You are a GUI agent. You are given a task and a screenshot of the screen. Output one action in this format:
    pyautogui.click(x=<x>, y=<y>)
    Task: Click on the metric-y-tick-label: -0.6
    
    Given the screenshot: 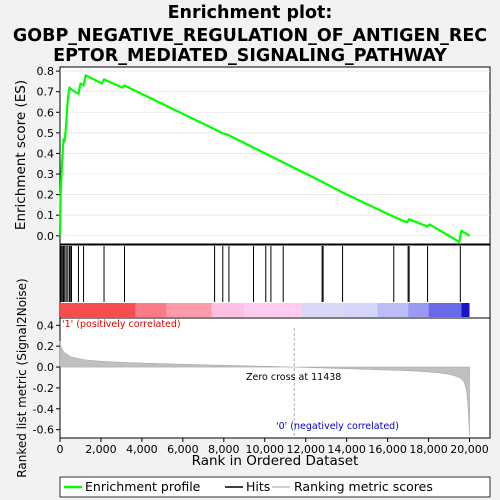 What is the action you would take?
    pyautogui.click(x=43, y=430)
    